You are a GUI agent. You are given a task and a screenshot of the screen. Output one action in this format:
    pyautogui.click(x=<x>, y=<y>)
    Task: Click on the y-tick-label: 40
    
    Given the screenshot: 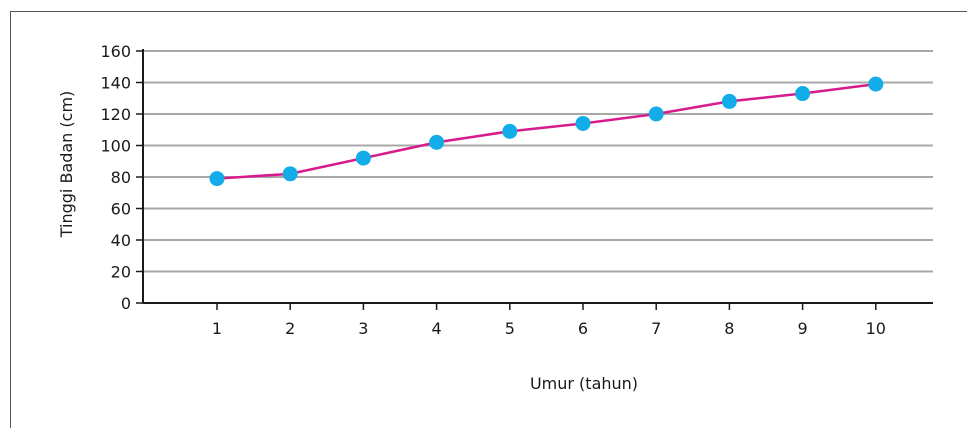 What is the action you would take?
    pyautogui.click(x=121, y=240)
    